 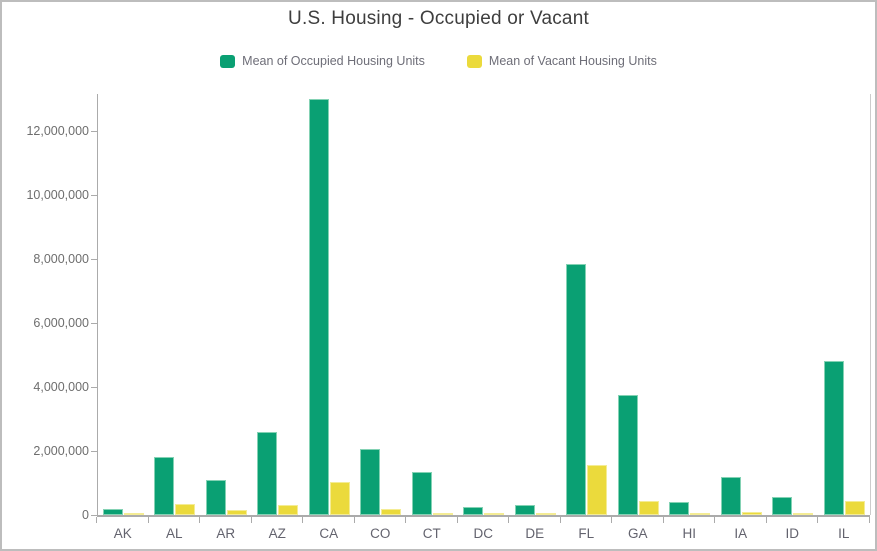 I want to click on x-axis-category-label: AL, so click(x=174, y=533).